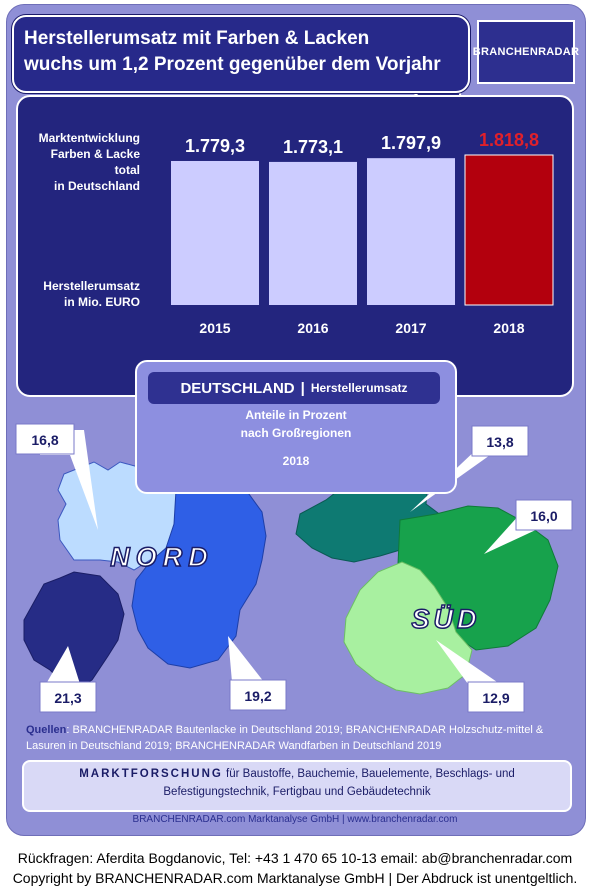  What do you see at coordinates (445, 619) in the screenshot?
I see `sued-label: SÜD` at bounding box center [445, 619].